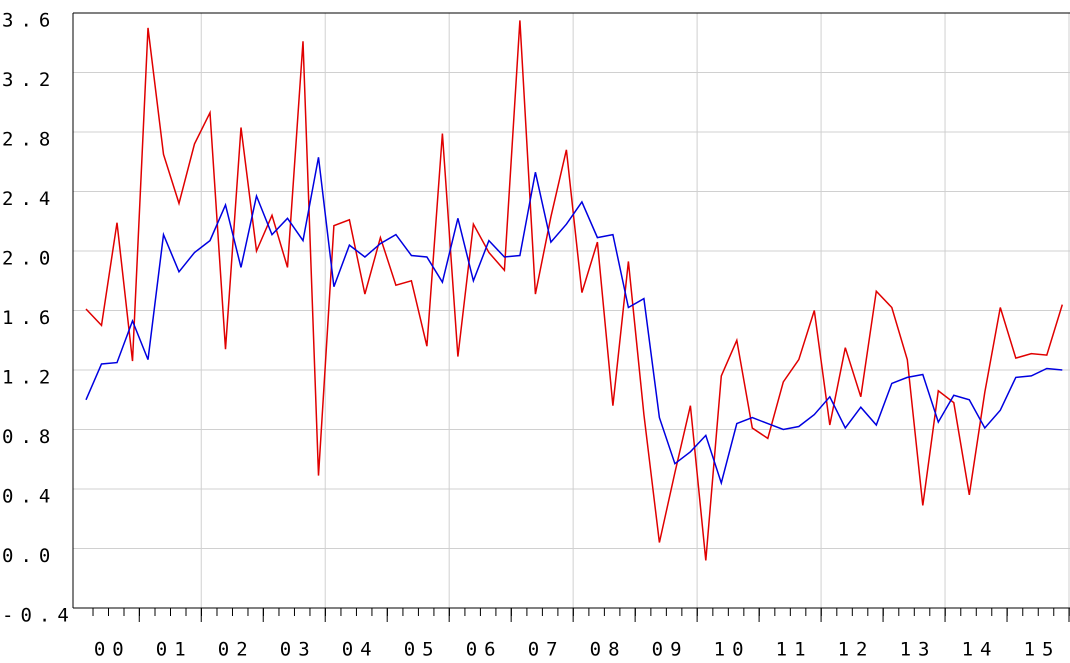  What do you see at coordinates (29, 199) in the screenshot?
I see `y-tick-label: 2.4` at bounding box center [29, 199].